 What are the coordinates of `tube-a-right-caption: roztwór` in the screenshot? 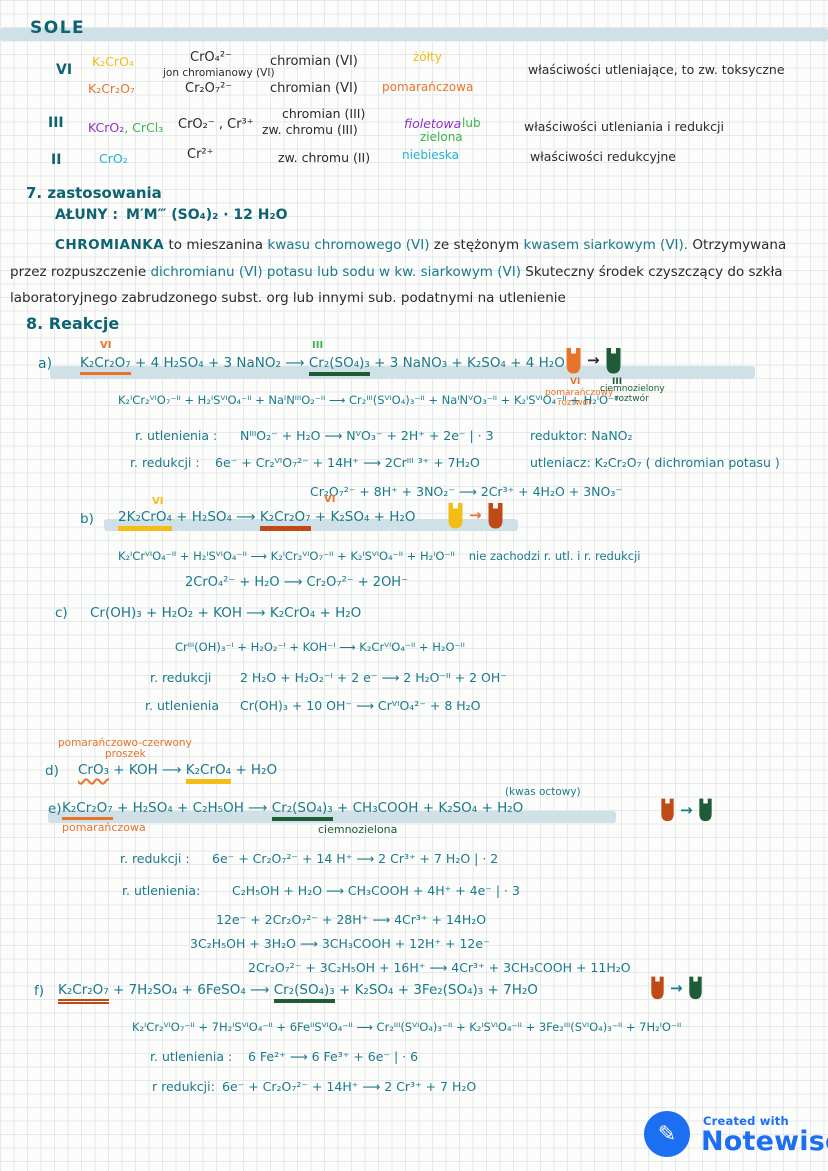 It's located at (632, 399).